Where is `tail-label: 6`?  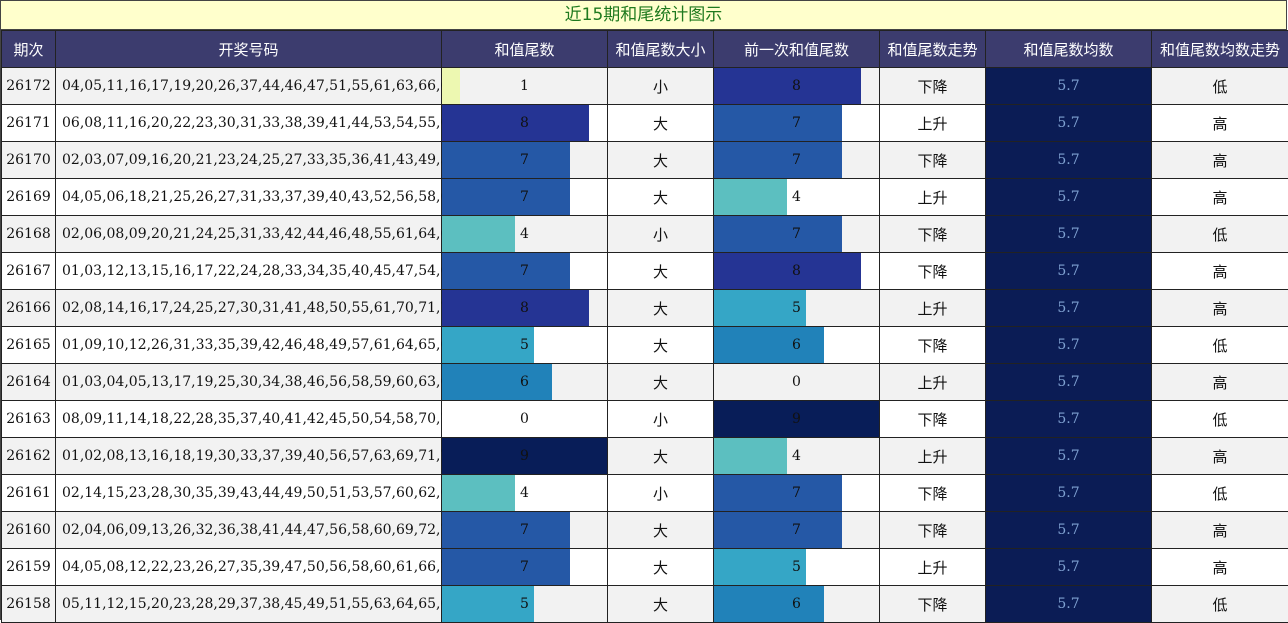
tail-label: 6 is located at coordinates (524, 382).